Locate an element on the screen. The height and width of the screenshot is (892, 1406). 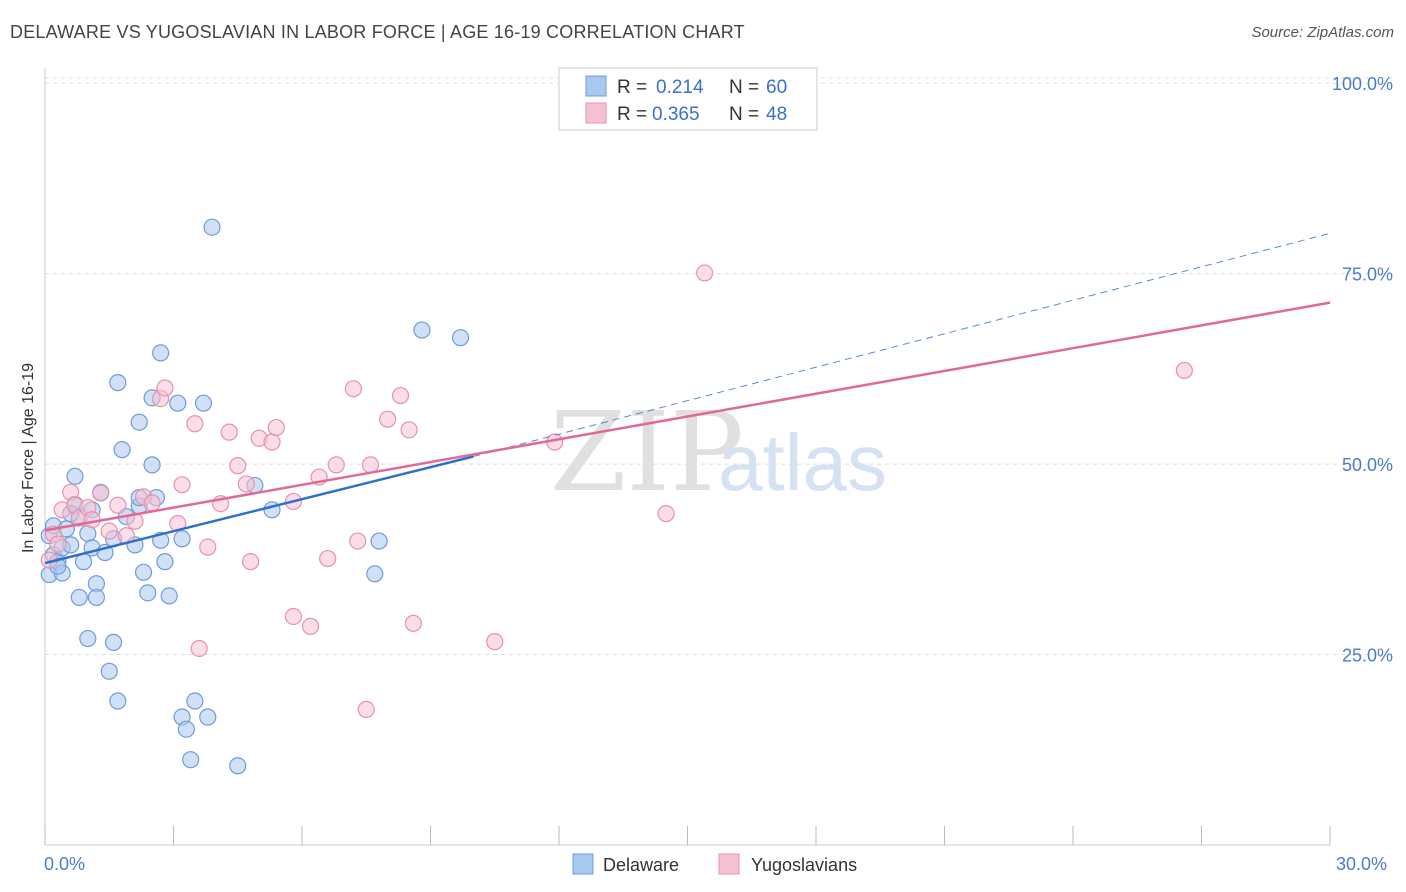
bottom-legend-swatch-delaware is located at coordinates (583, 864).